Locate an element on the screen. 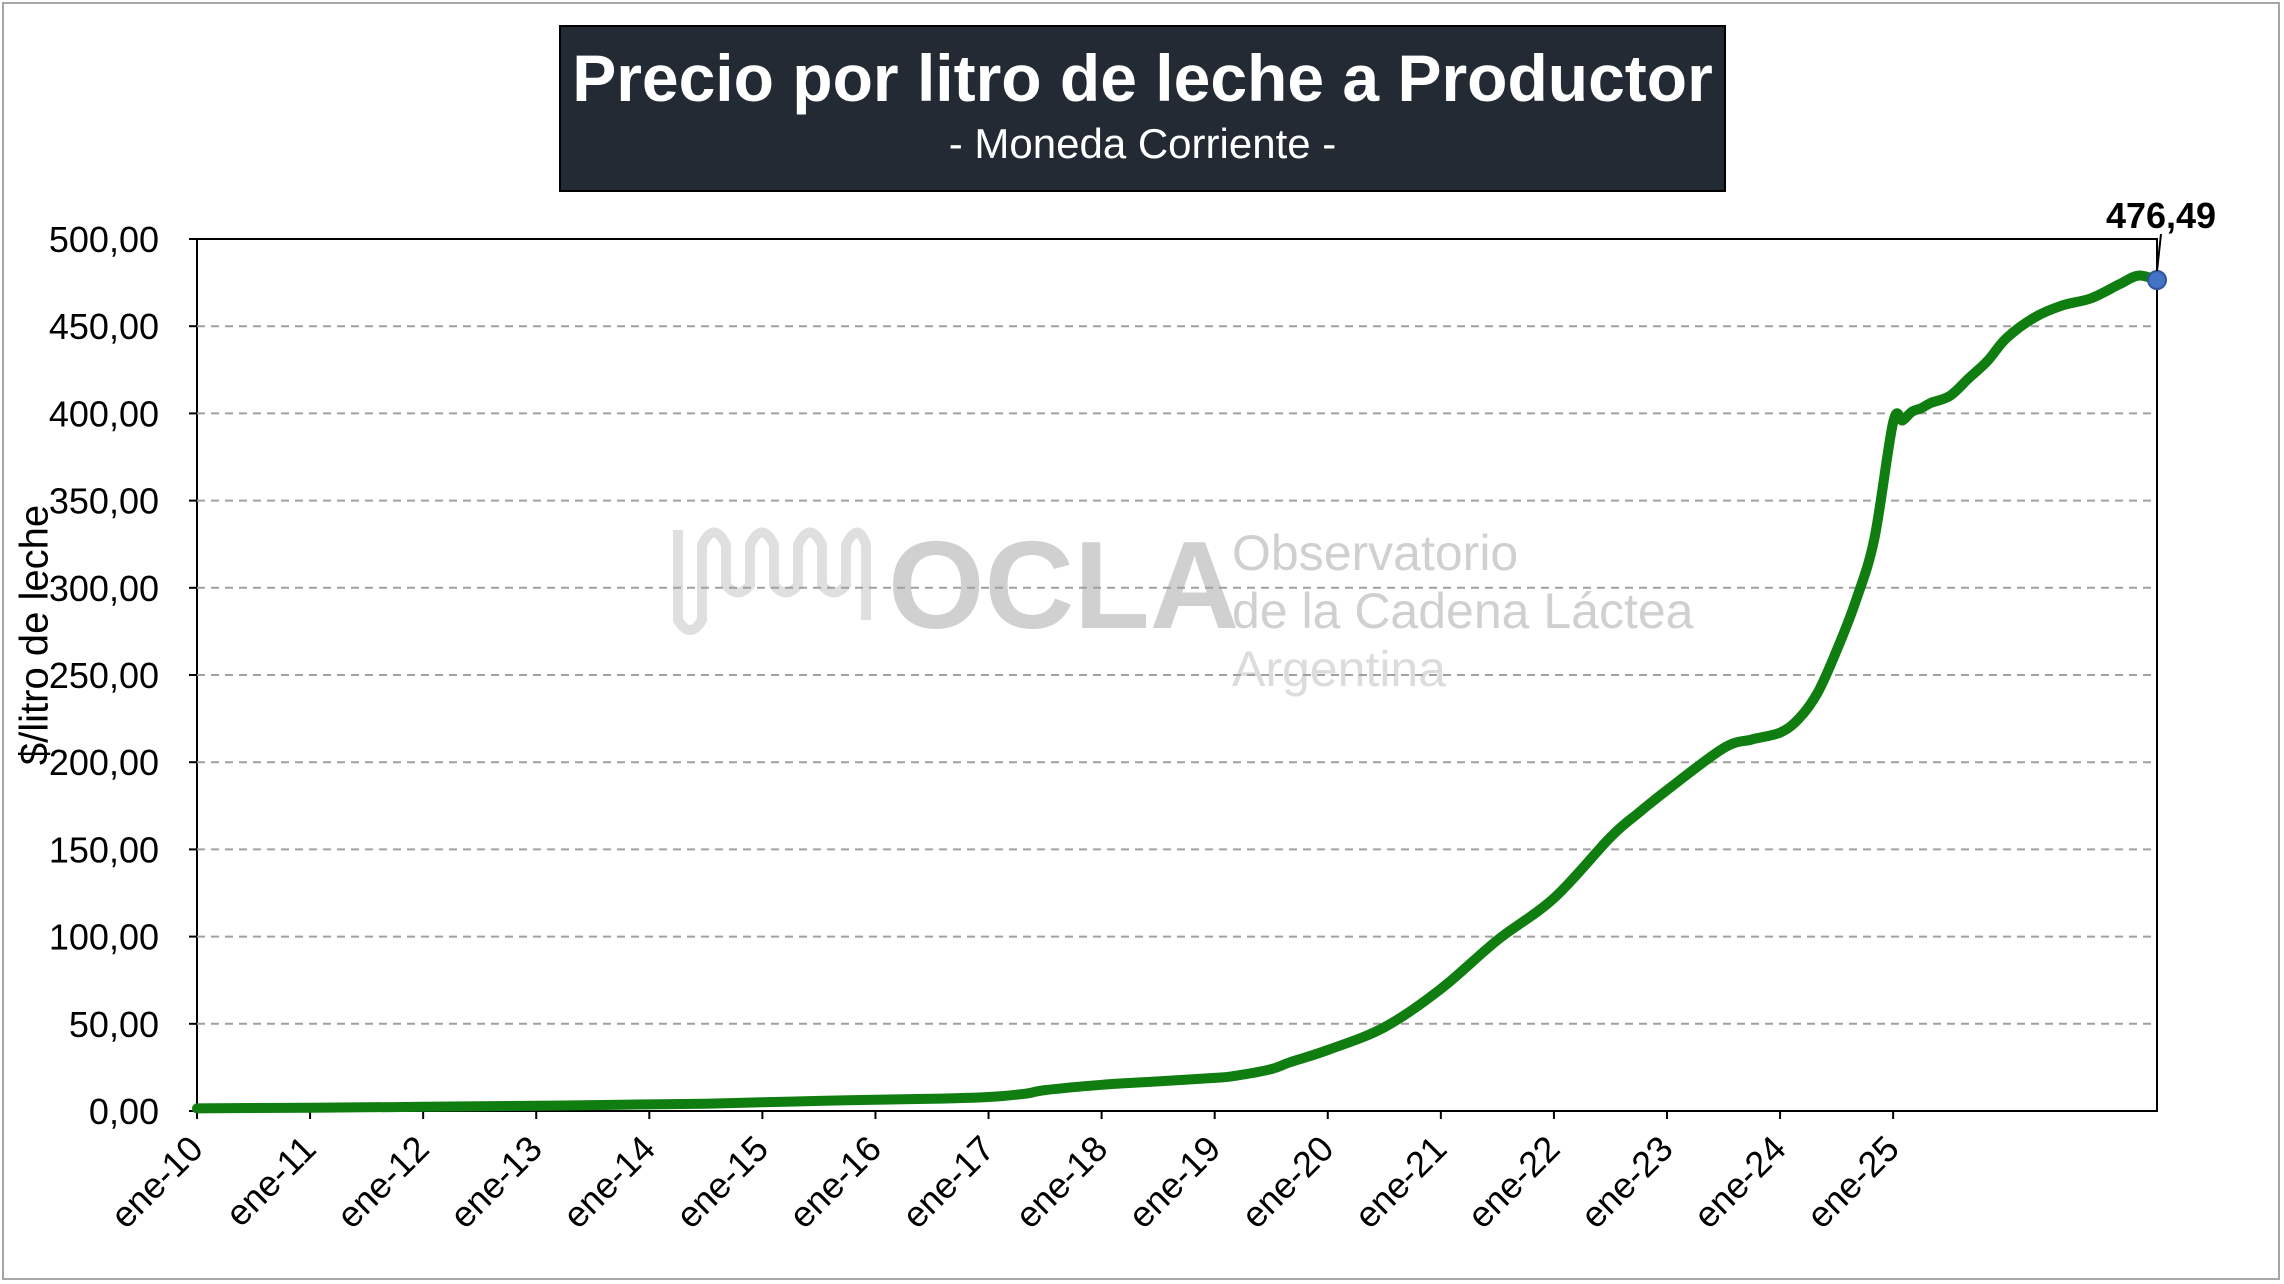  x-tick-label: ene-24 is located at coordinates (1739, 1182).